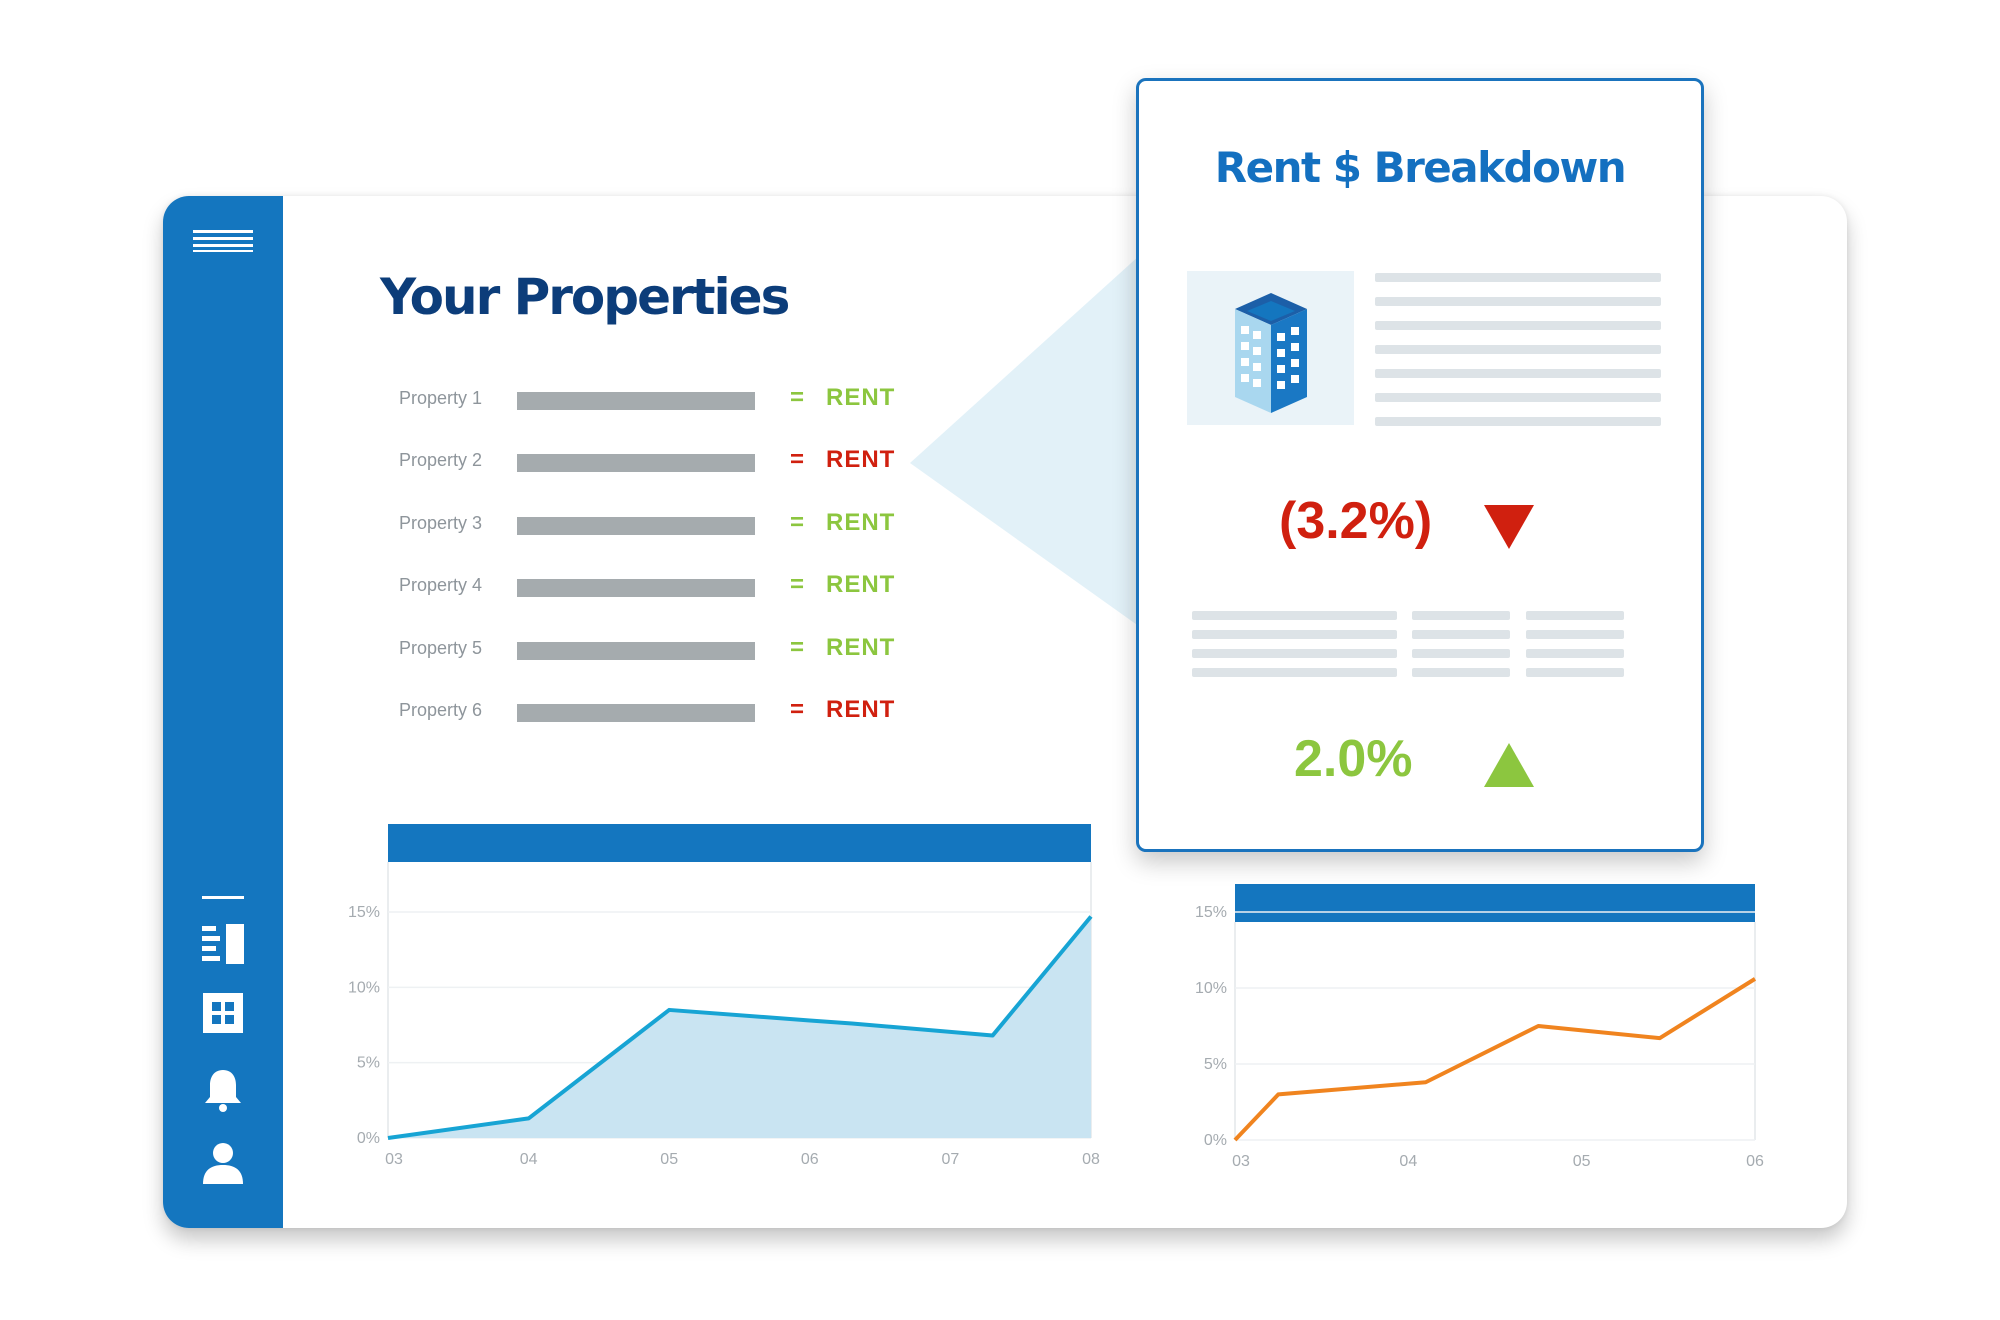 The height and width of the screenshot is (1320, 2000). Describe the element at coordinates (1270, 348) in the screenshot. I see `building-icon` at that location.